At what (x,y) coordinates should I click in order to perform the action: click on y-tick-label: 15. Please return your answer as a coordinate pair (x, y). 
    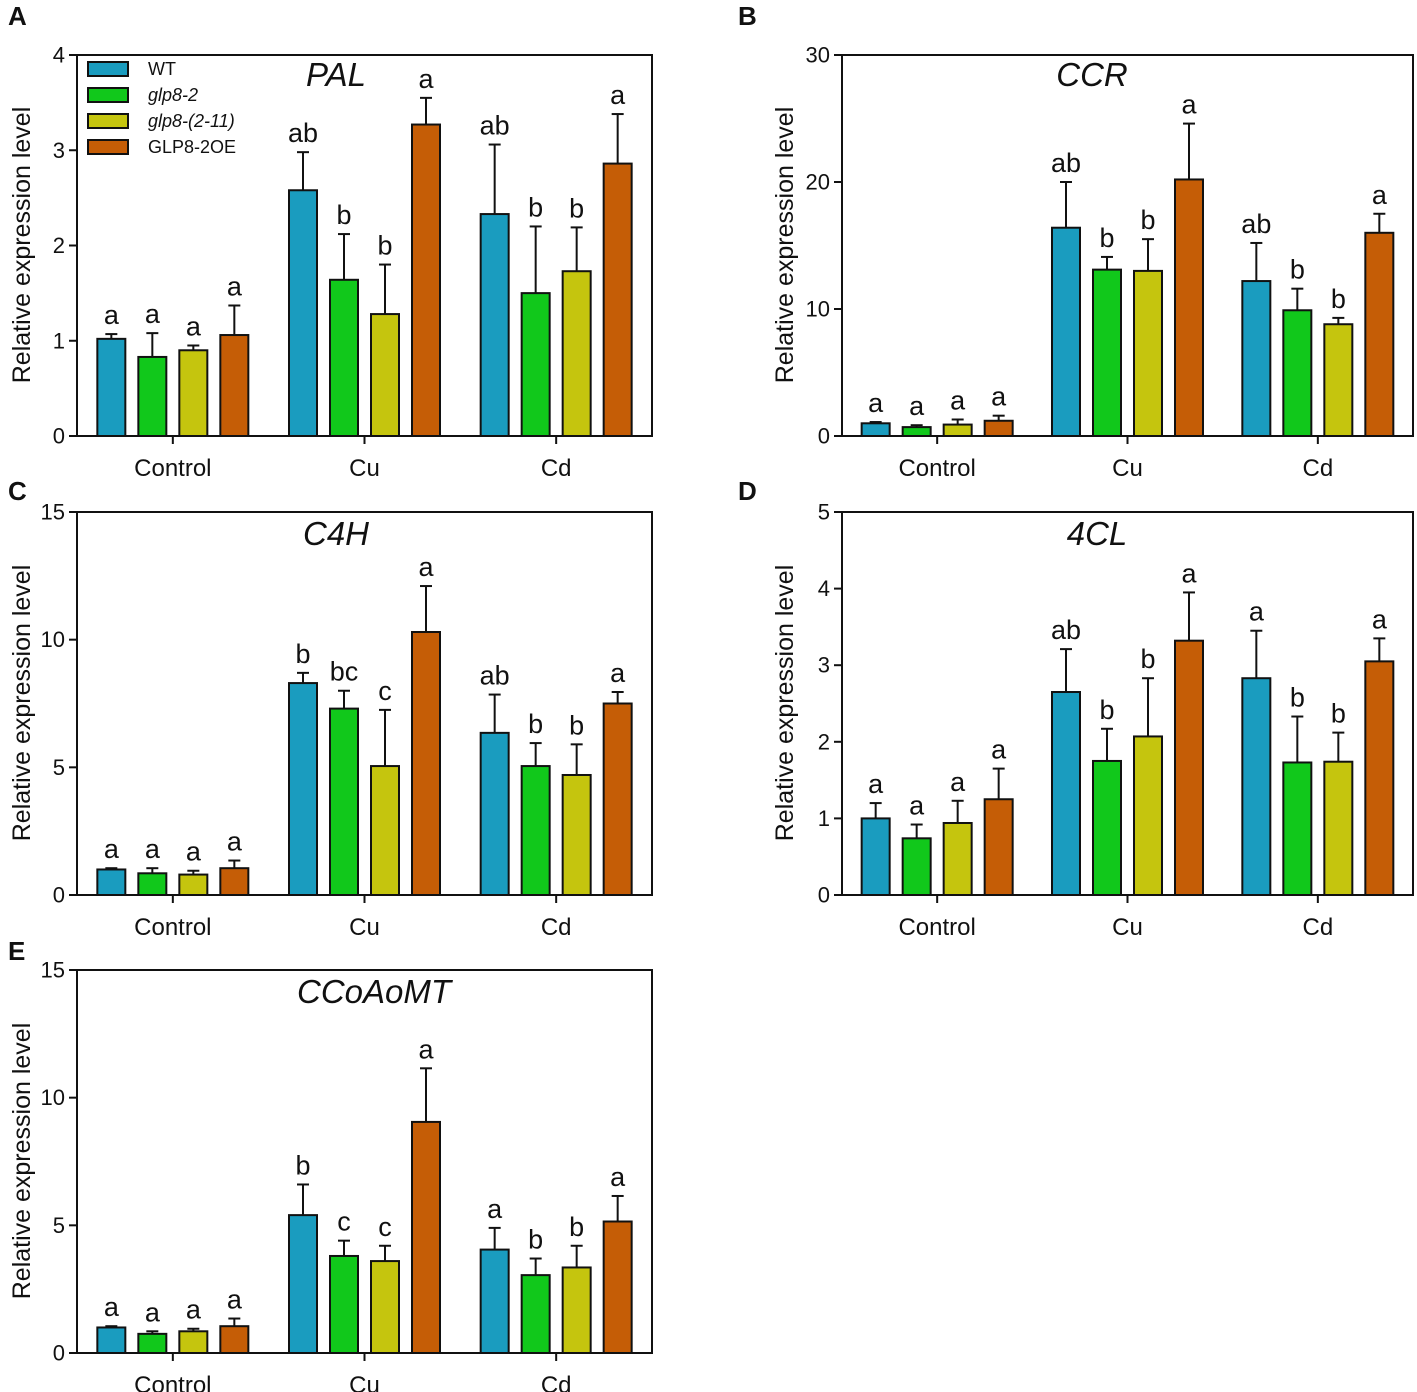
    Looking at the image, I should click on (53, 970).